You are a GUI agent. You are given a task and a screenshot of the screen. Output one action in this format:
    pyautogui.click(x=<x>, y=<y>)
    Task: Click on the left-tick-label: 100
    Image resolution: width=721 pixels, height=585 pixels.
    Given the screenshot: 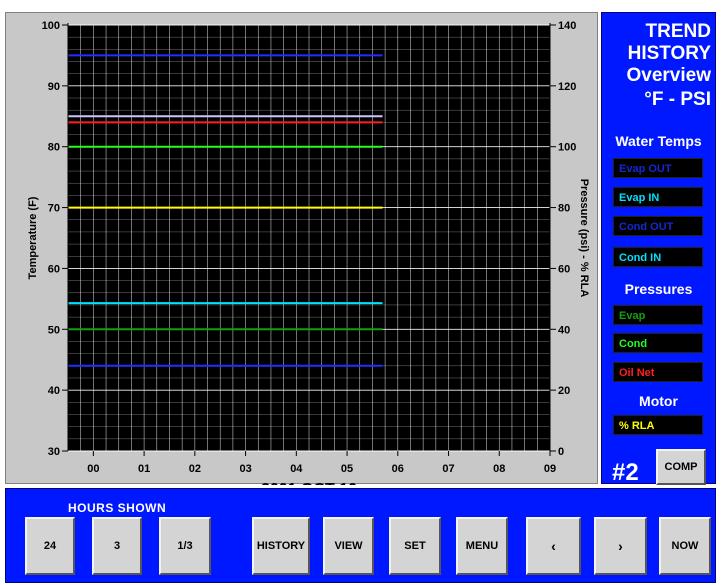 What is the action you would take?
    pyautogui.click(x=51, y=26)
    